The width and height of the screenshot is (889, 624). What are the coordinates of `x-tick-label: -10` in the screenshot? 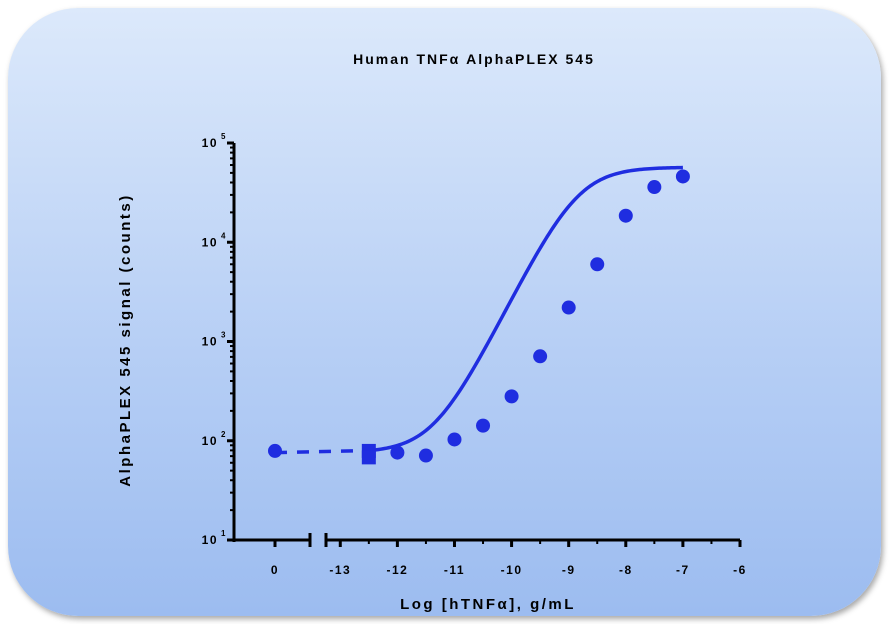 It's located at (512, 570).